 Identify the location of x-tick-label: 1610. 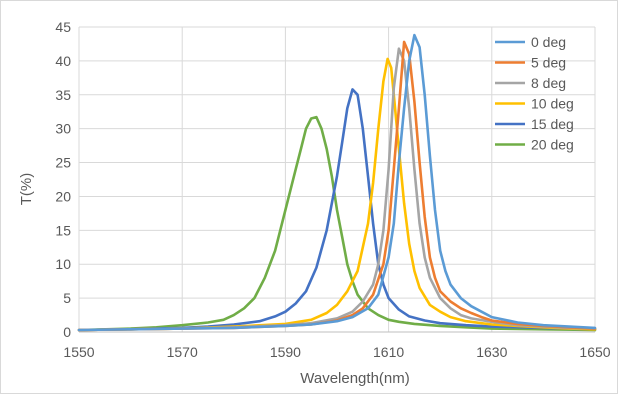
(388, 352).